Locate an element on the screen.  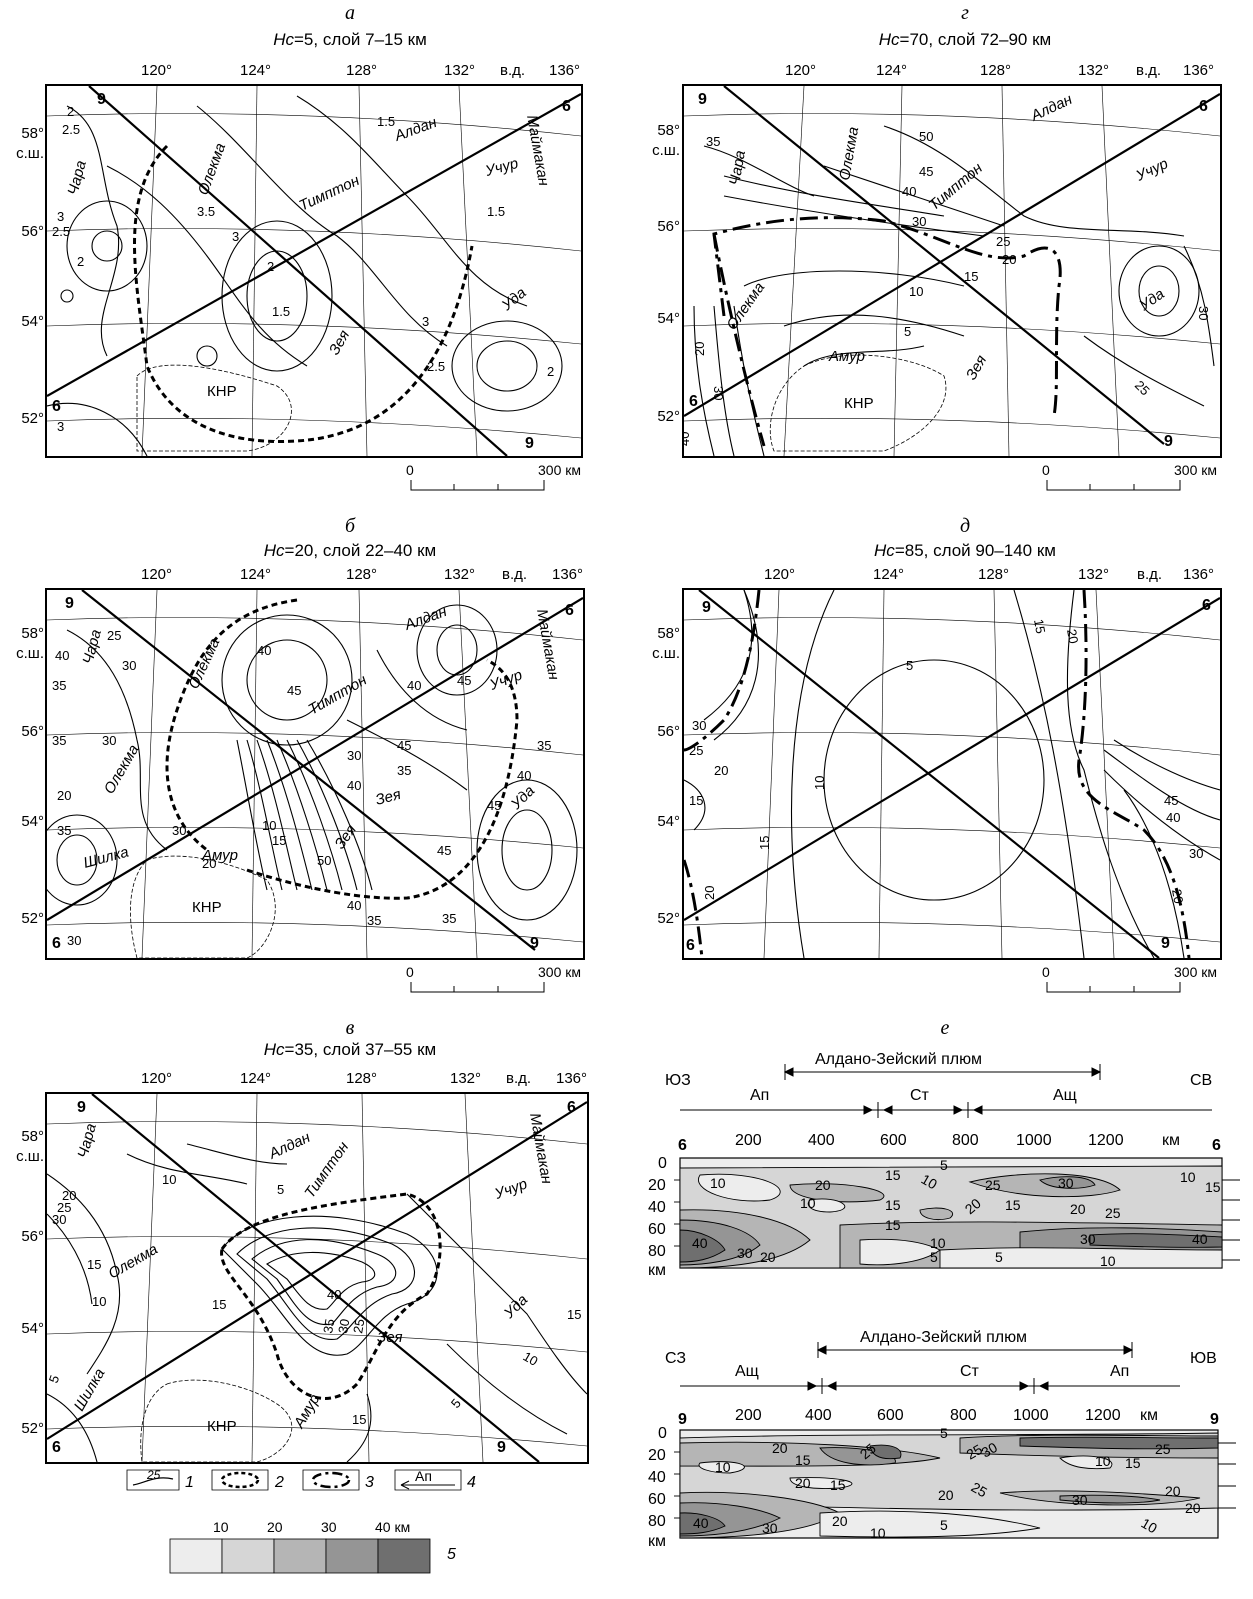
river-label: Амур is located at coordinates (846, 356).